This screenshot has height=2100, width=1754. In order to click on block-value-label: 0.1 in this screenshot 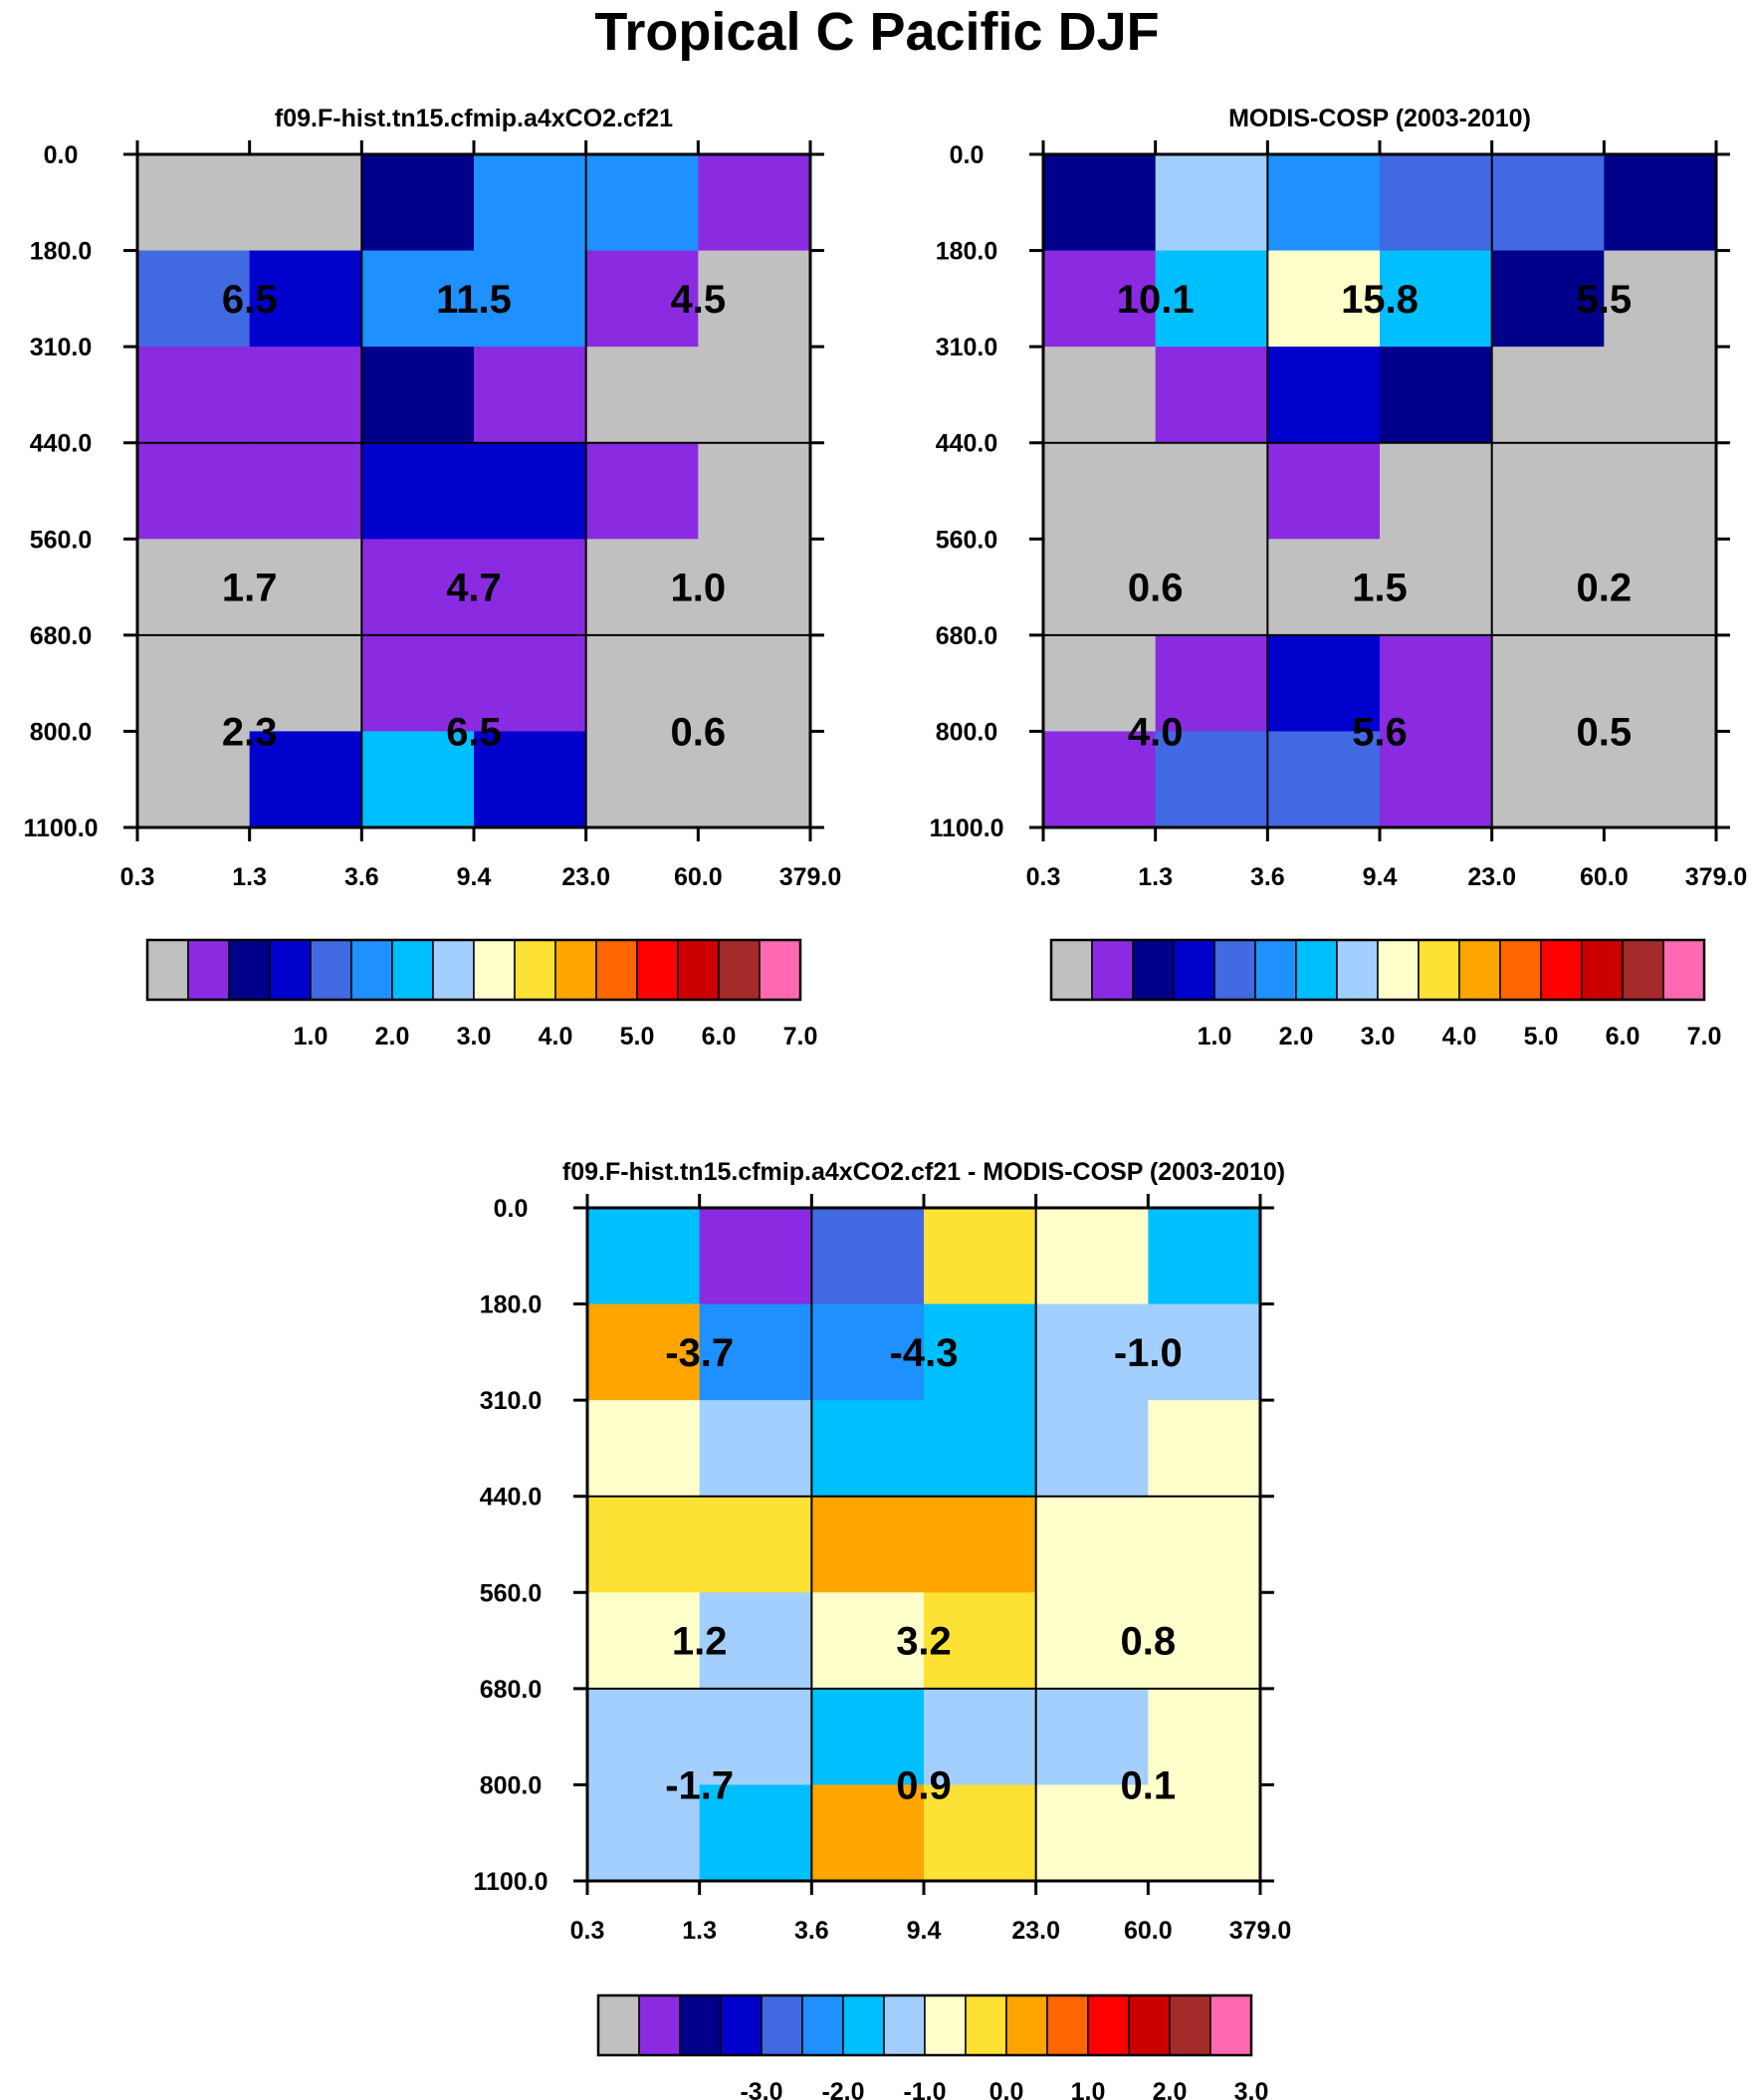, I will do `click(1149, 1785)`.